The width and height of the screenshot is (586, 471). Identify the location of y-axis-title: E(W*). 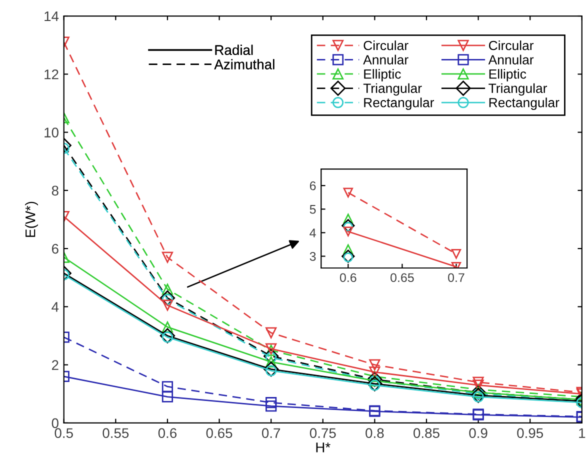
(31, 219).